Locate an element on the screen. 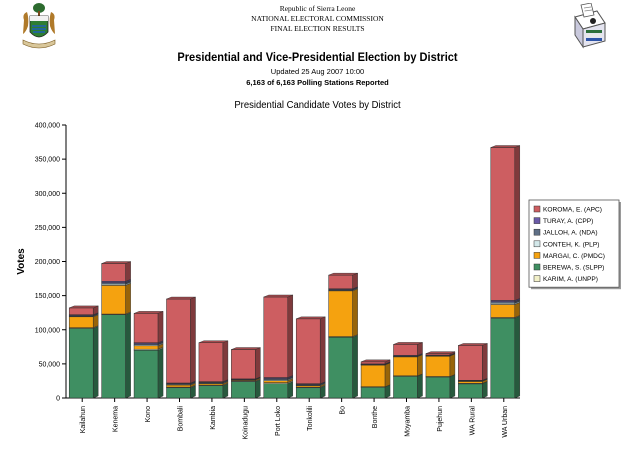  legend-label: TURAY, A. (CPP) is located at coordinates (568, 221).